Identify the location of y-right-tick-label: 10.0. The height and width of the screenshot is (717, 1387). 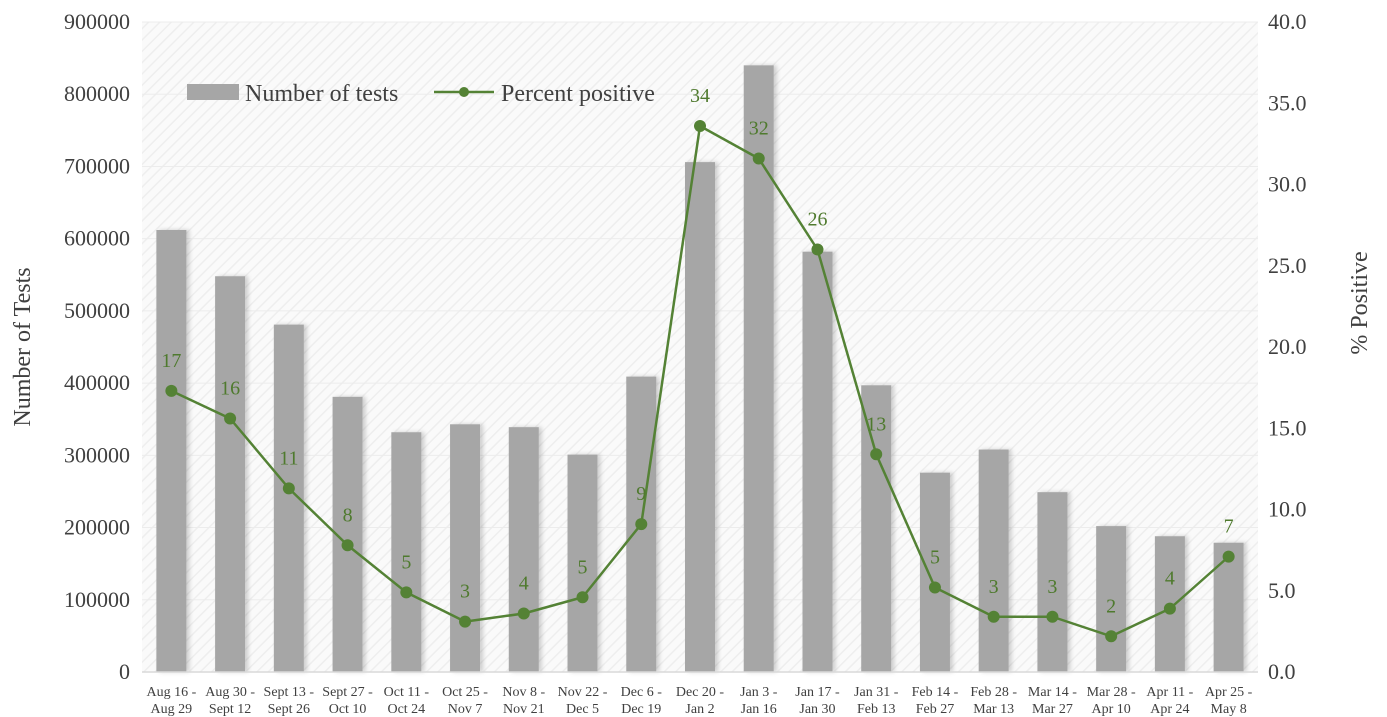
(1287, 509).